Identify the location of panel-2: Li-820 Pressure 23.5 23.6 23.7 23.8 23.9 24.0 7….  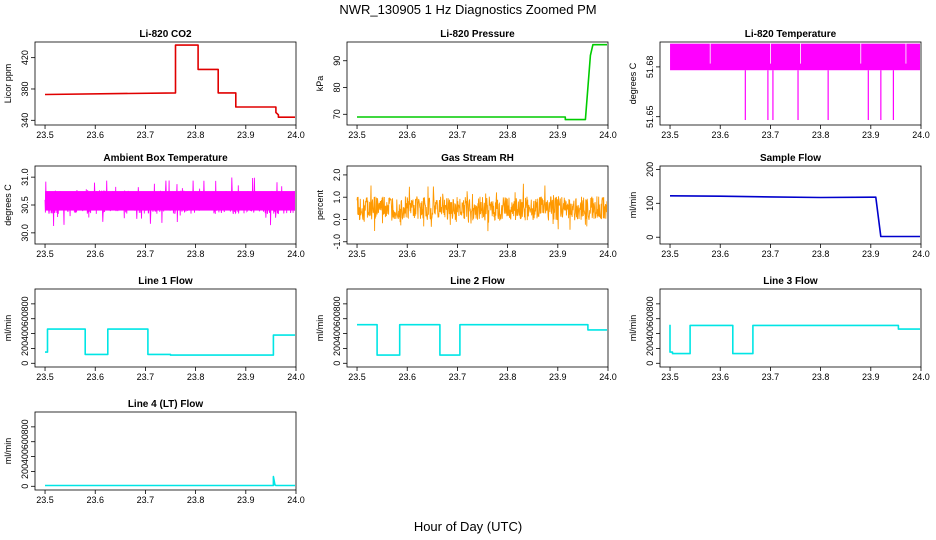
(466, 84).